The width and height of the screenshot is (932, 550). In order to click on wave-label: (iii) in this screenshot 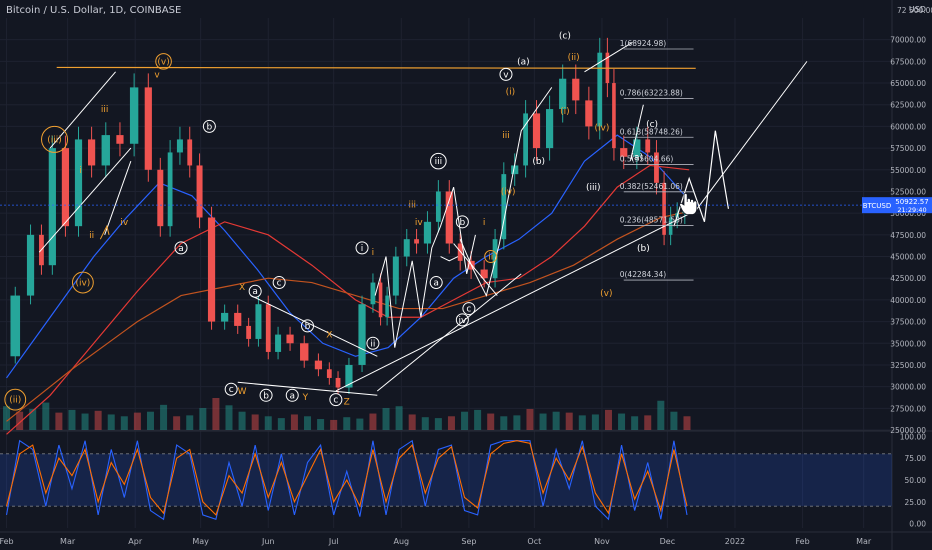, I will do `click(593, 188)`.